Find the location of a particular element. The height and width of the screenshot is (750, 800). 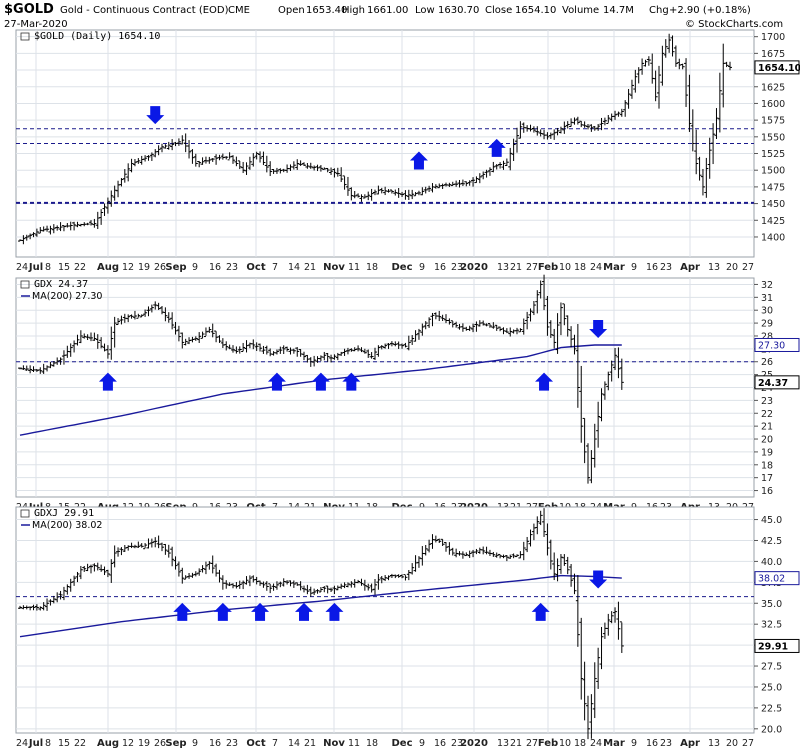

date-label: 27-Mar-2020 is located at coordinates (36, 24).